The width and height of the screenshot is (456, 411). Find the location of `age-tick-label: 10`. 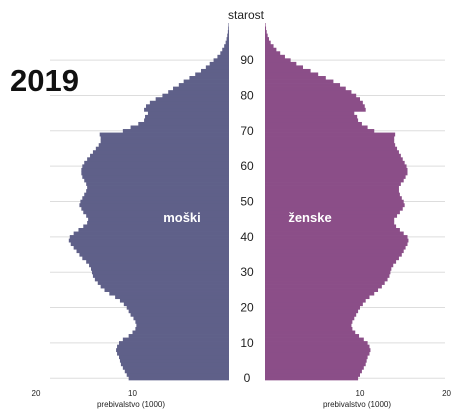

age-tick-label: 10 is located at coordinates (247, 343).